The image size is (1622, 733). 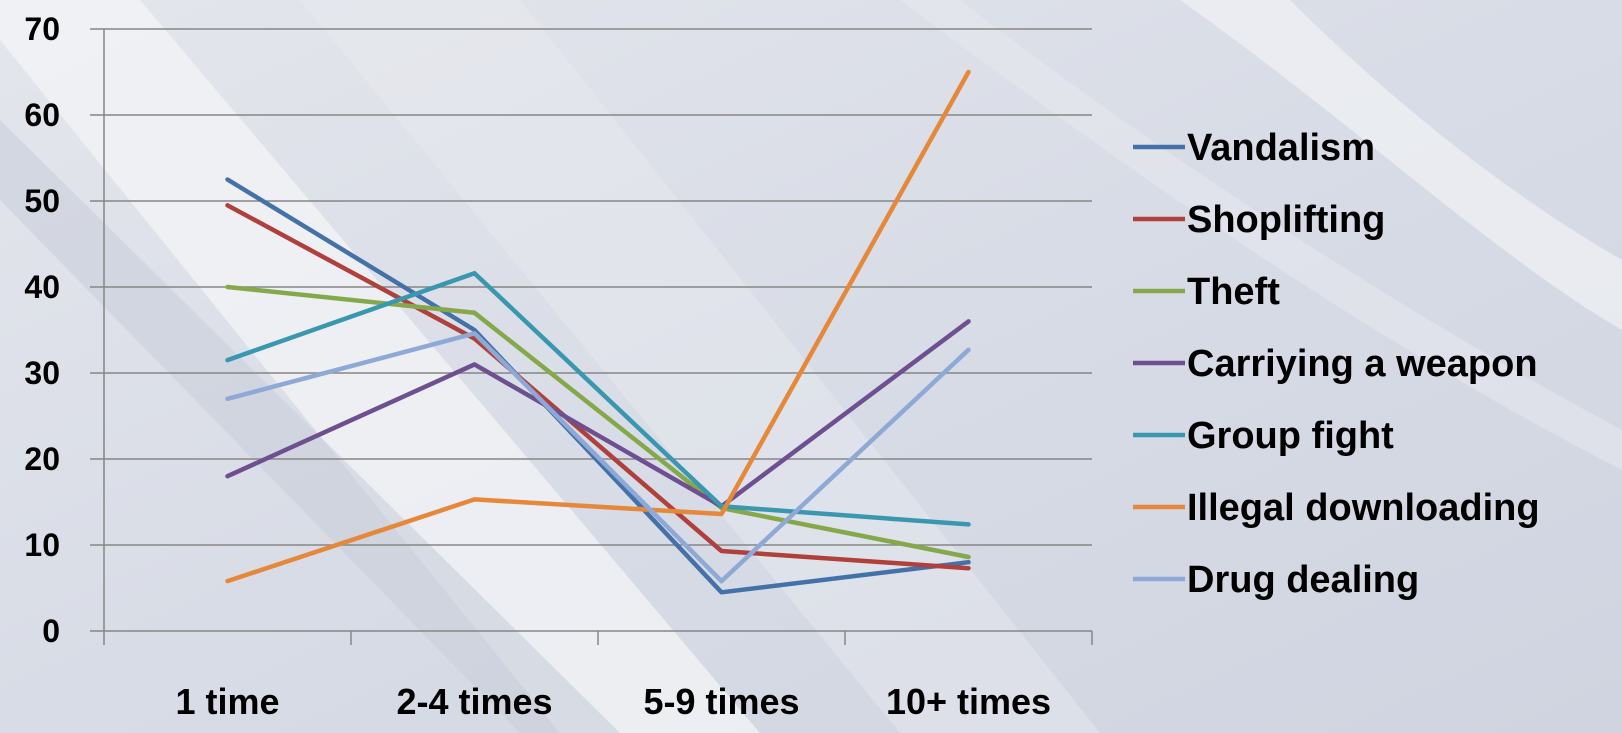 I want to click on legend-label: Carriying a weapon, so click(x=1362, y=364).